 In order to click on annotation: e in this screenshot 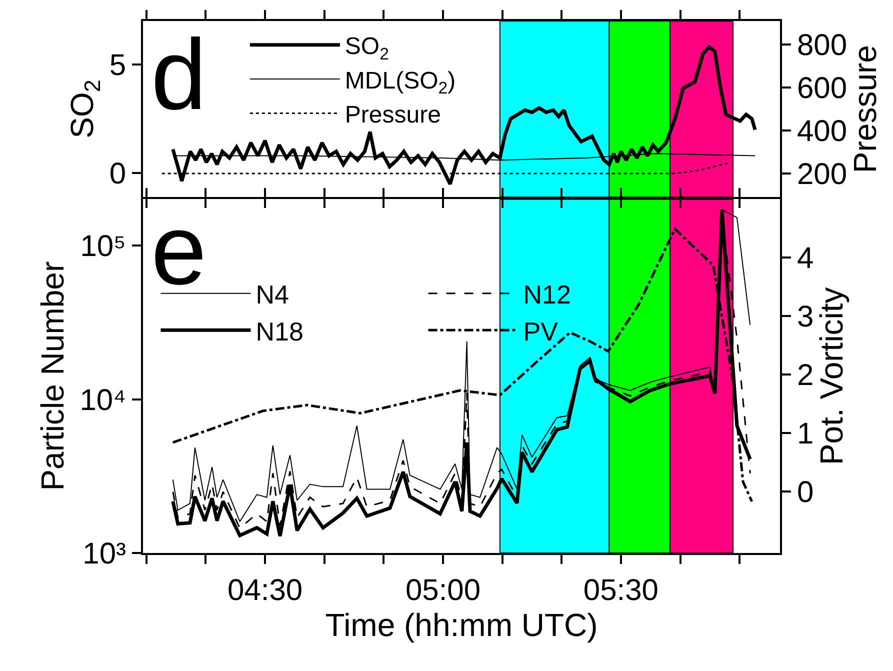, I will do `click(179, 250)`.